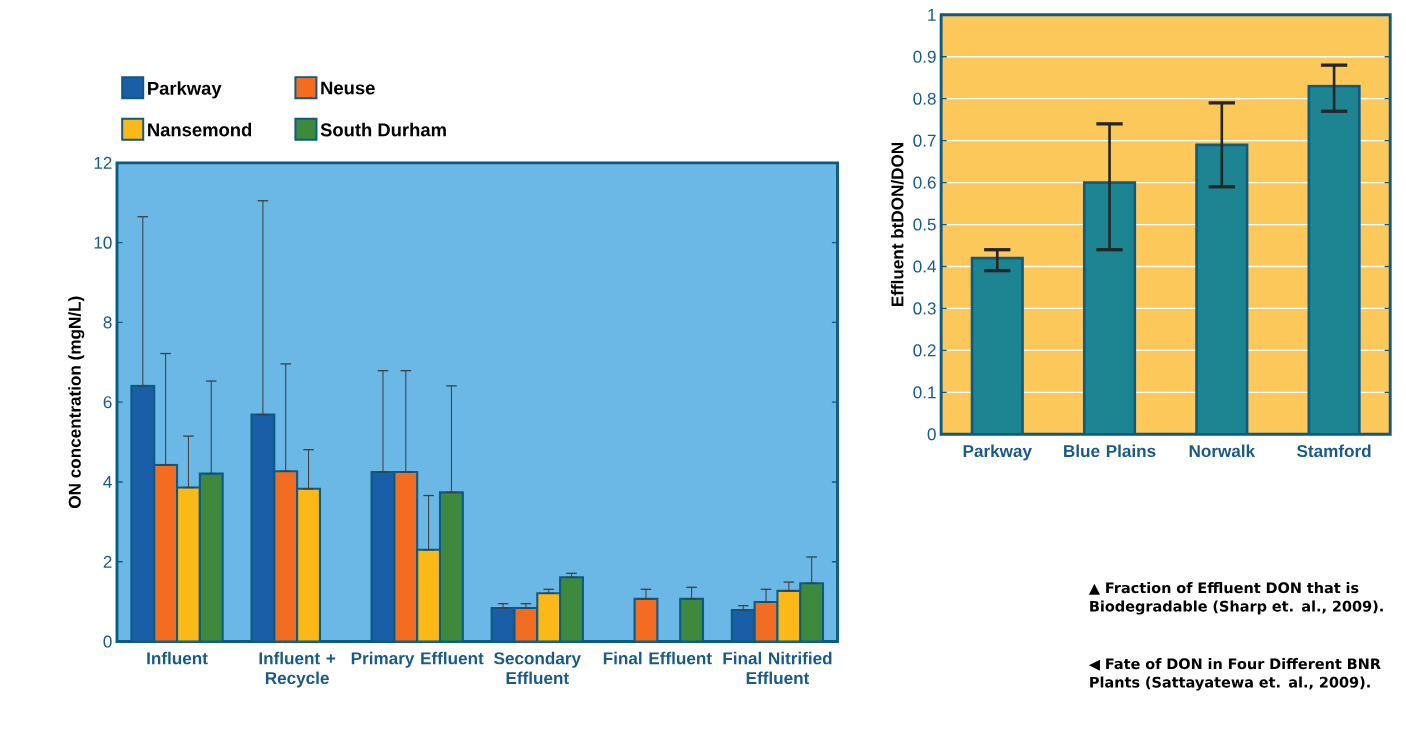  What do you see at coordinates (1110, 450) in the screenshot?
I see `x-tick-label: Blue Plains` at bounding box center [1110, 450].